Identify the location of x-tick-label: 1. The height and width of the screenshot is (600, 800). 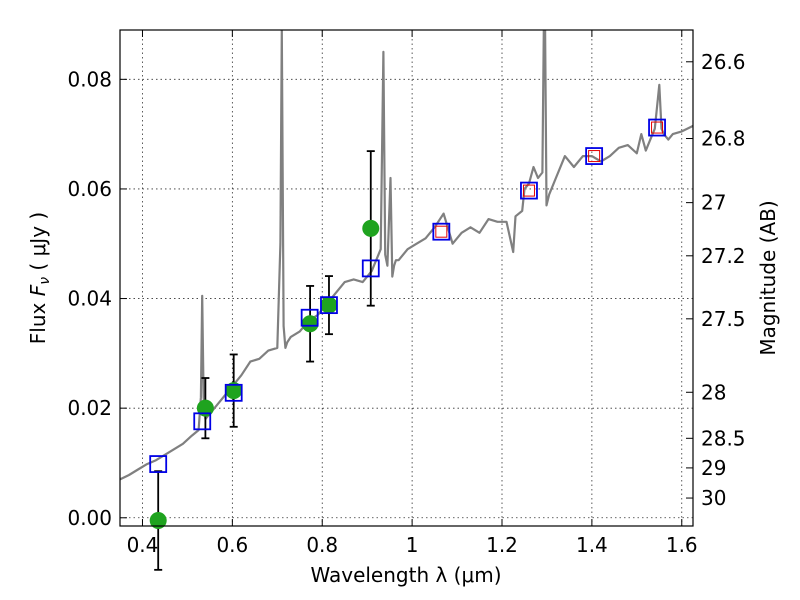
(412, 545).